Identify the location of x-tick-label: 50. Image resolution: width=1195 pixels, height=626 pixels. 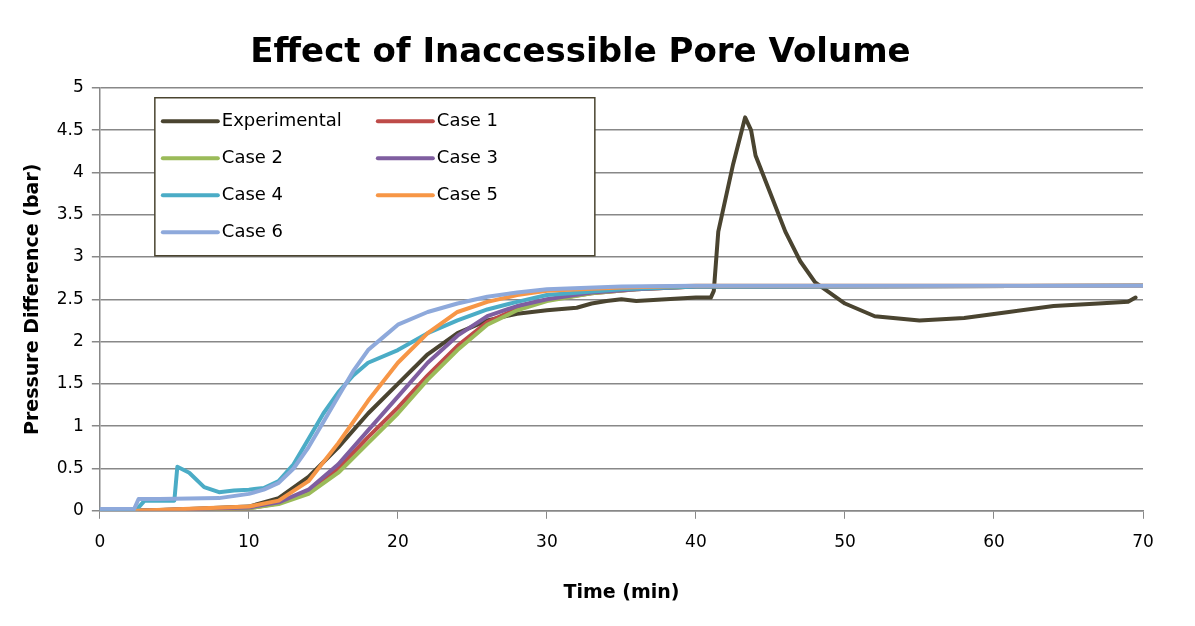
(845, 541).